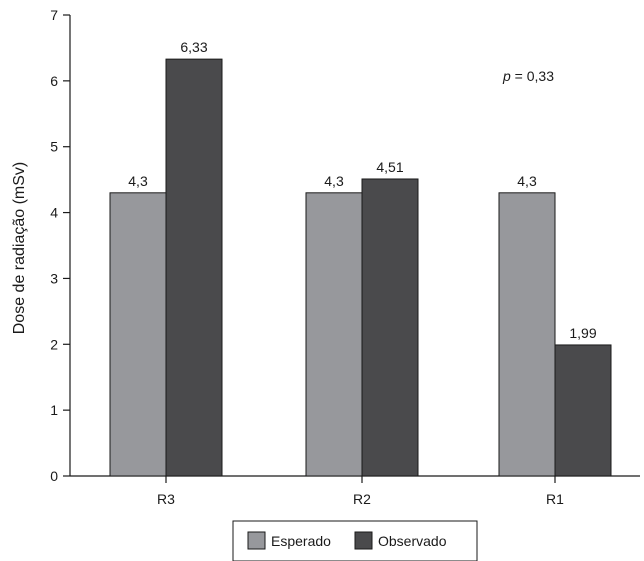  Describe the element at coordinates (54, 147) in the screenshot. I see `y-tick-label: 5` at that location.